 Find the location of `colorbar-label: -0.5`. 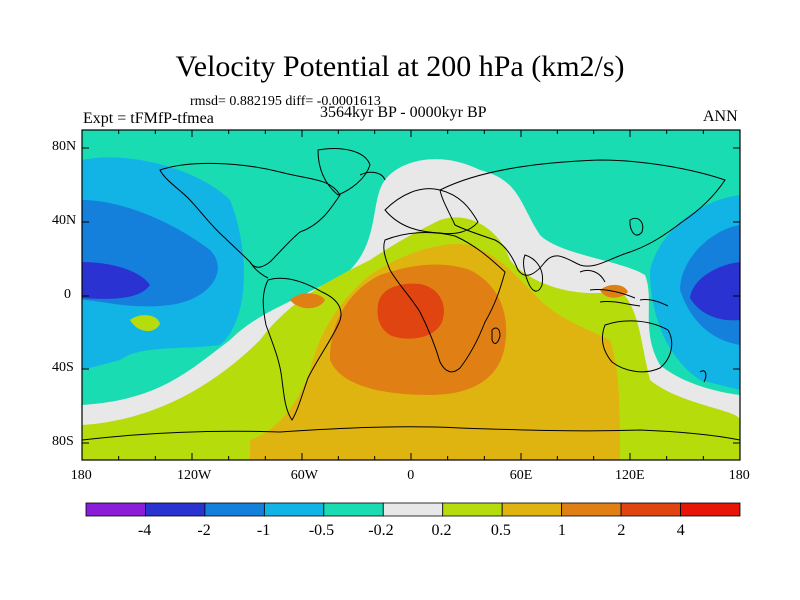

colorbar-label: -0.5 is located at coordinates (321, 530).